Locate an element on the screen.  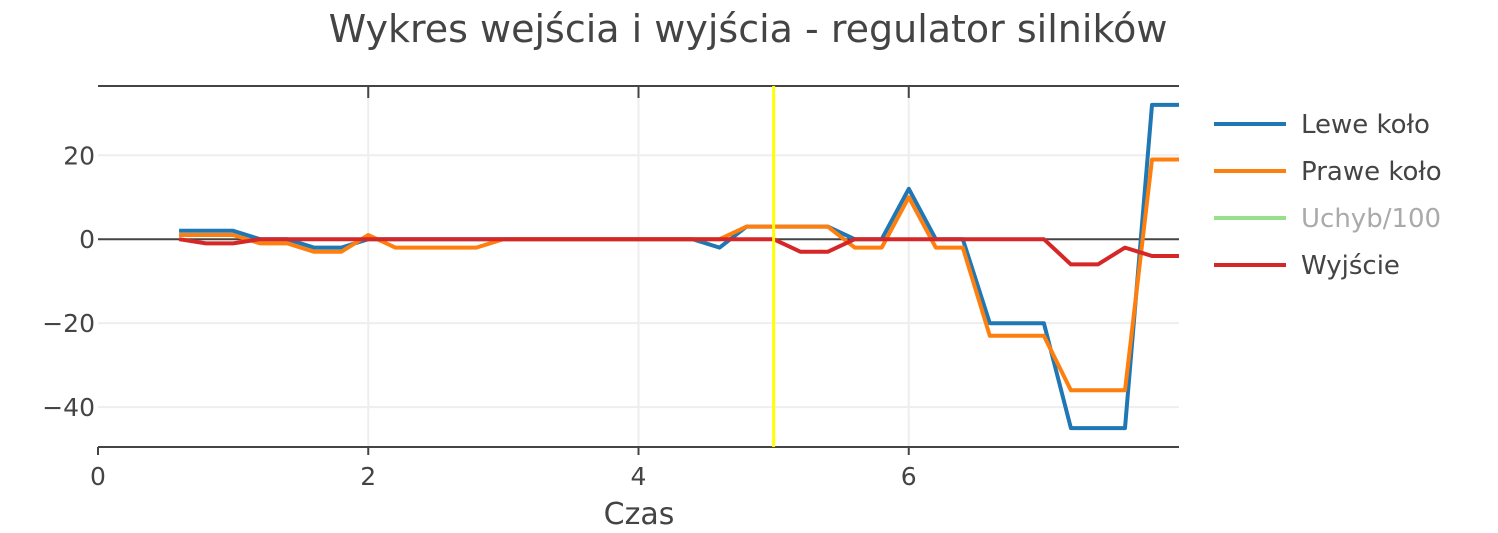
x-tick-label: 6 is located at coordinates (909, 476).